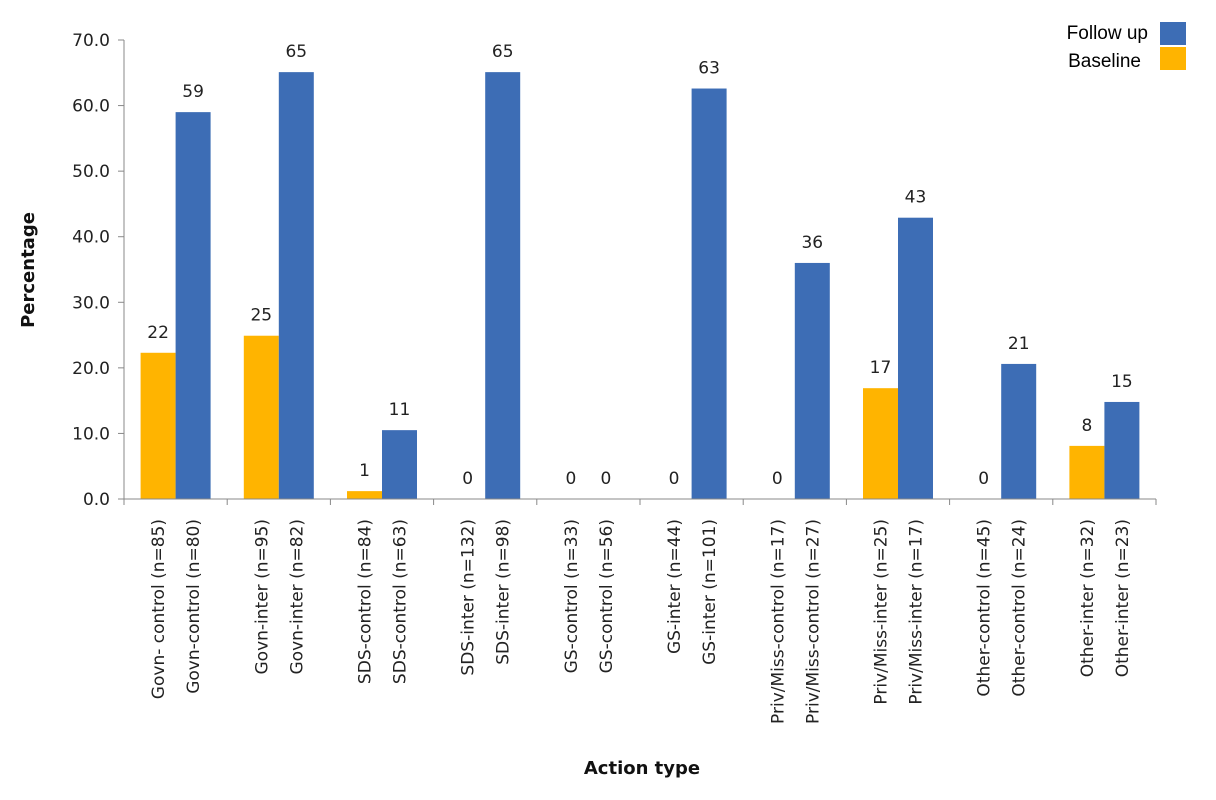 This screenshot has height=800, width=1216. Describe the element at coordinates (983, 479) in the screenshot. I see `data-label-baseline-9: 0` at that location.